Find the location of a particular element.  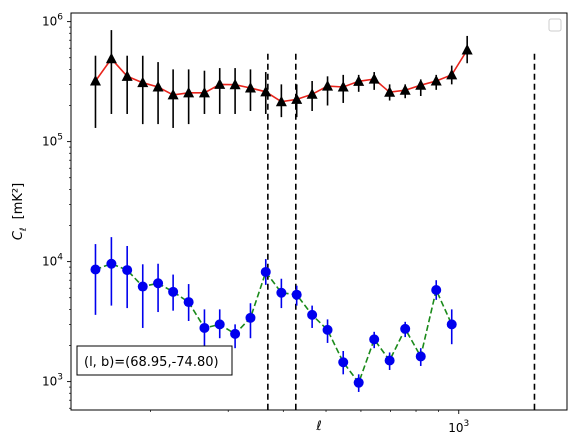

y-tick-label: 10⁵ is located at coordinates (52, 141).